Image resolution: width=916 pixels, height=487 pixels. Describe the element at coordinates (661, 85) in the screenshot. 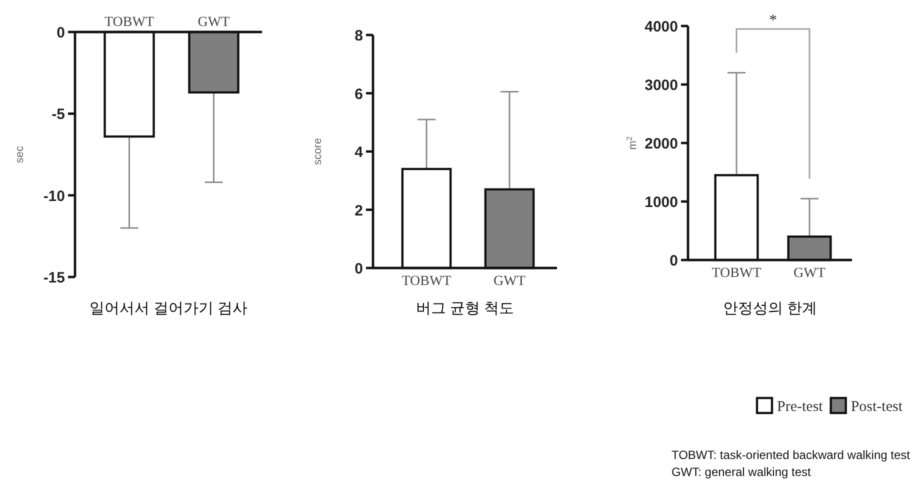

I see `y-tick-label: 3000` at that location.